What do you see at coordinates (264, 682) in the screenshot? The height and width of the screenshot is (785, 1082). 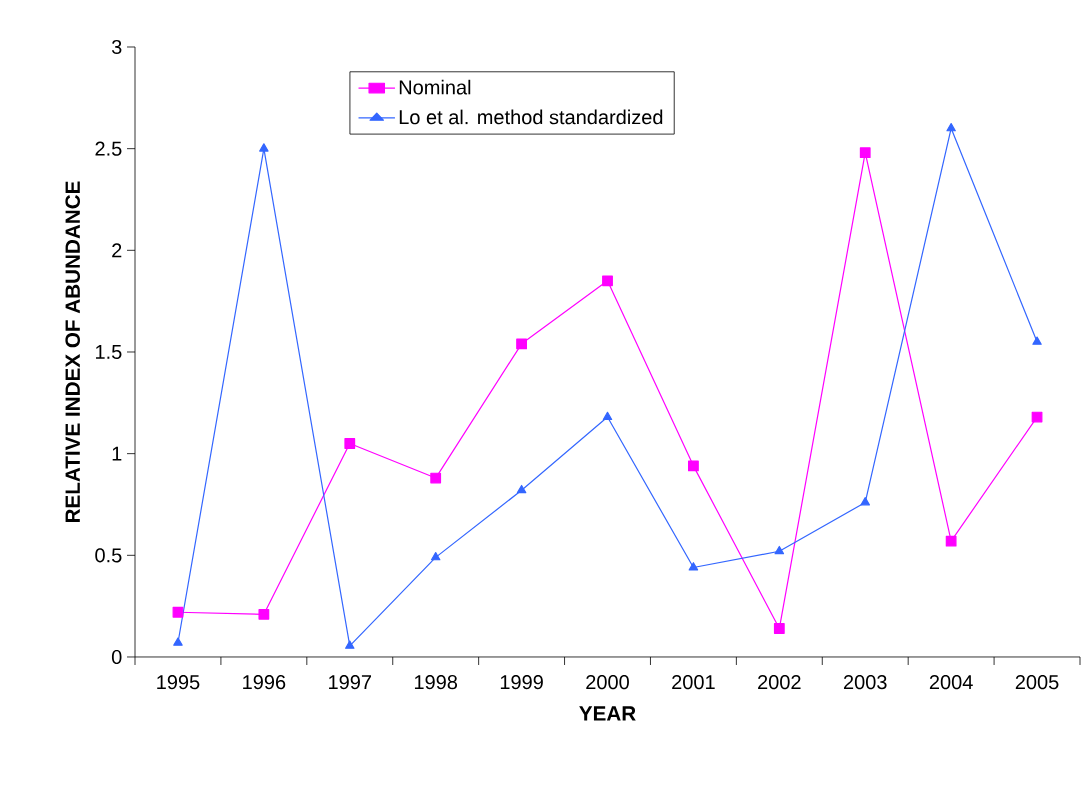 I see `x-tick-label: 1996` at bounding box center [264, 682].